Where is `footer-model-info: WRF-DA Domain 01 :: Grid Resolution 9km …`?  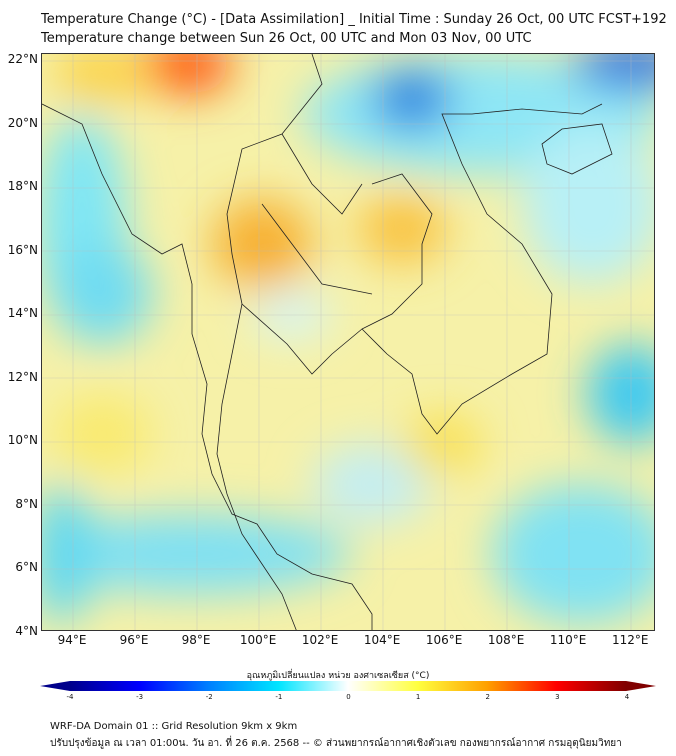
footer-model-info: WRF-DA Domain 01 :: Grid Resolution 9km … is located at coordinates (174, 726).